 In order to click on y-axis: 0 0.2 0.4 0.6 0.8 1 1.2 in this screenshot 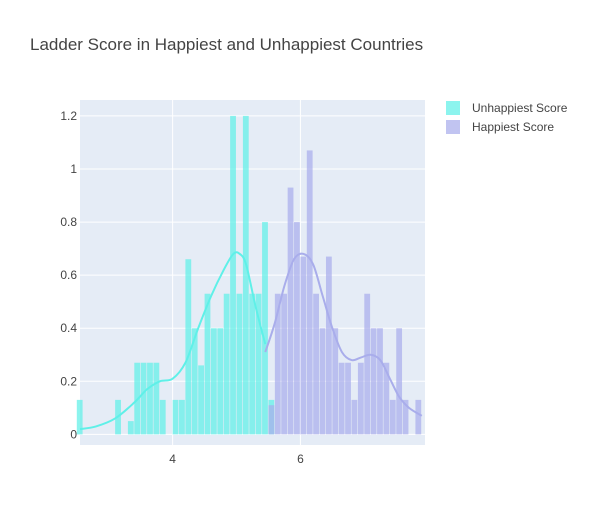, I will do `click(68, 275)`.